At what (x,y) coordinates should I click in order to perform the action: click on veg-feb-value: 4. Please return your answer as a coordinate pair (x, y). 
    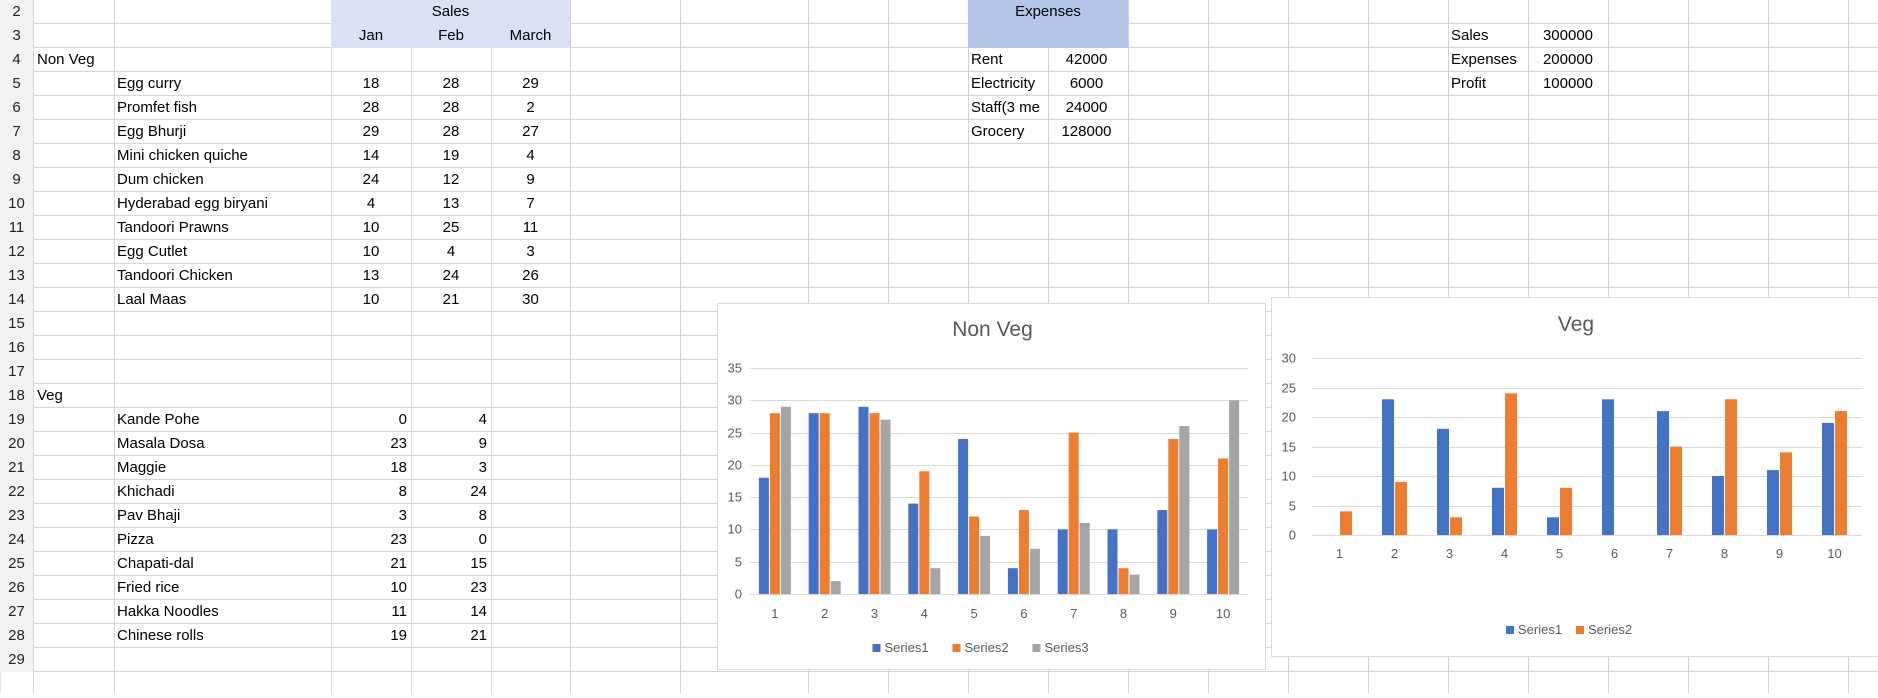
    Looking at the image, I should click on (482, 419).